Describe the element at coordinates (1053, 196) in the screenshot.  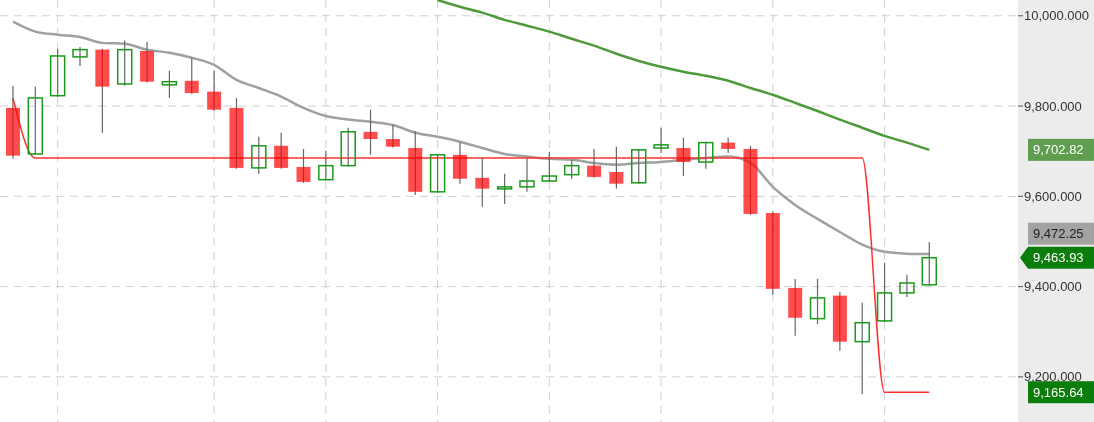
I see `y-tick-label: 9,600.000` at that location.